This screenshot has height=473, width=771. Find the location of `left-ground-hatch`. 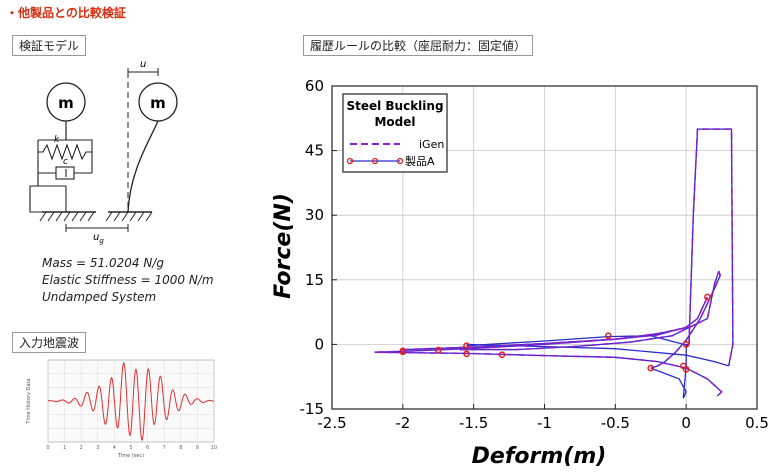

left-ground-hatch is located at coordinates (67, 216).